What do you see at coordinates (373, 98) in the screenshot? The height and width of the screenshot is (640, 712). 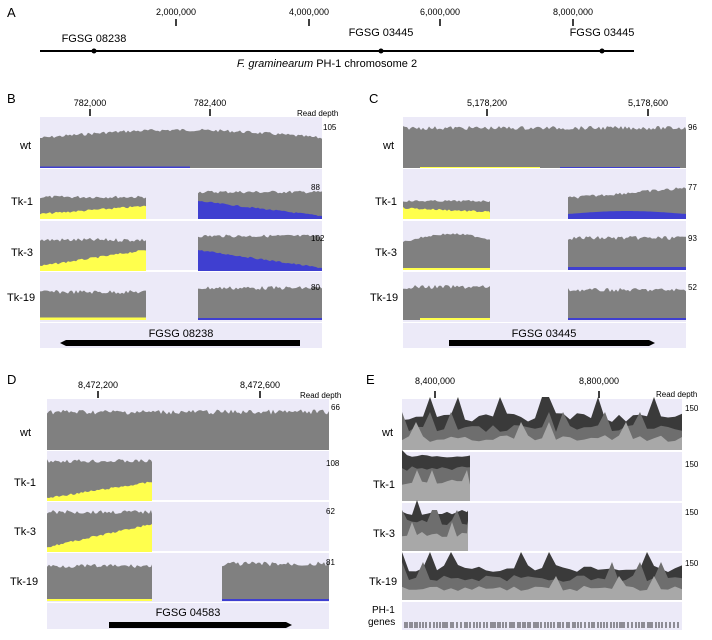 I see `panel-c-letter: C` at bounding box center [373, 98].